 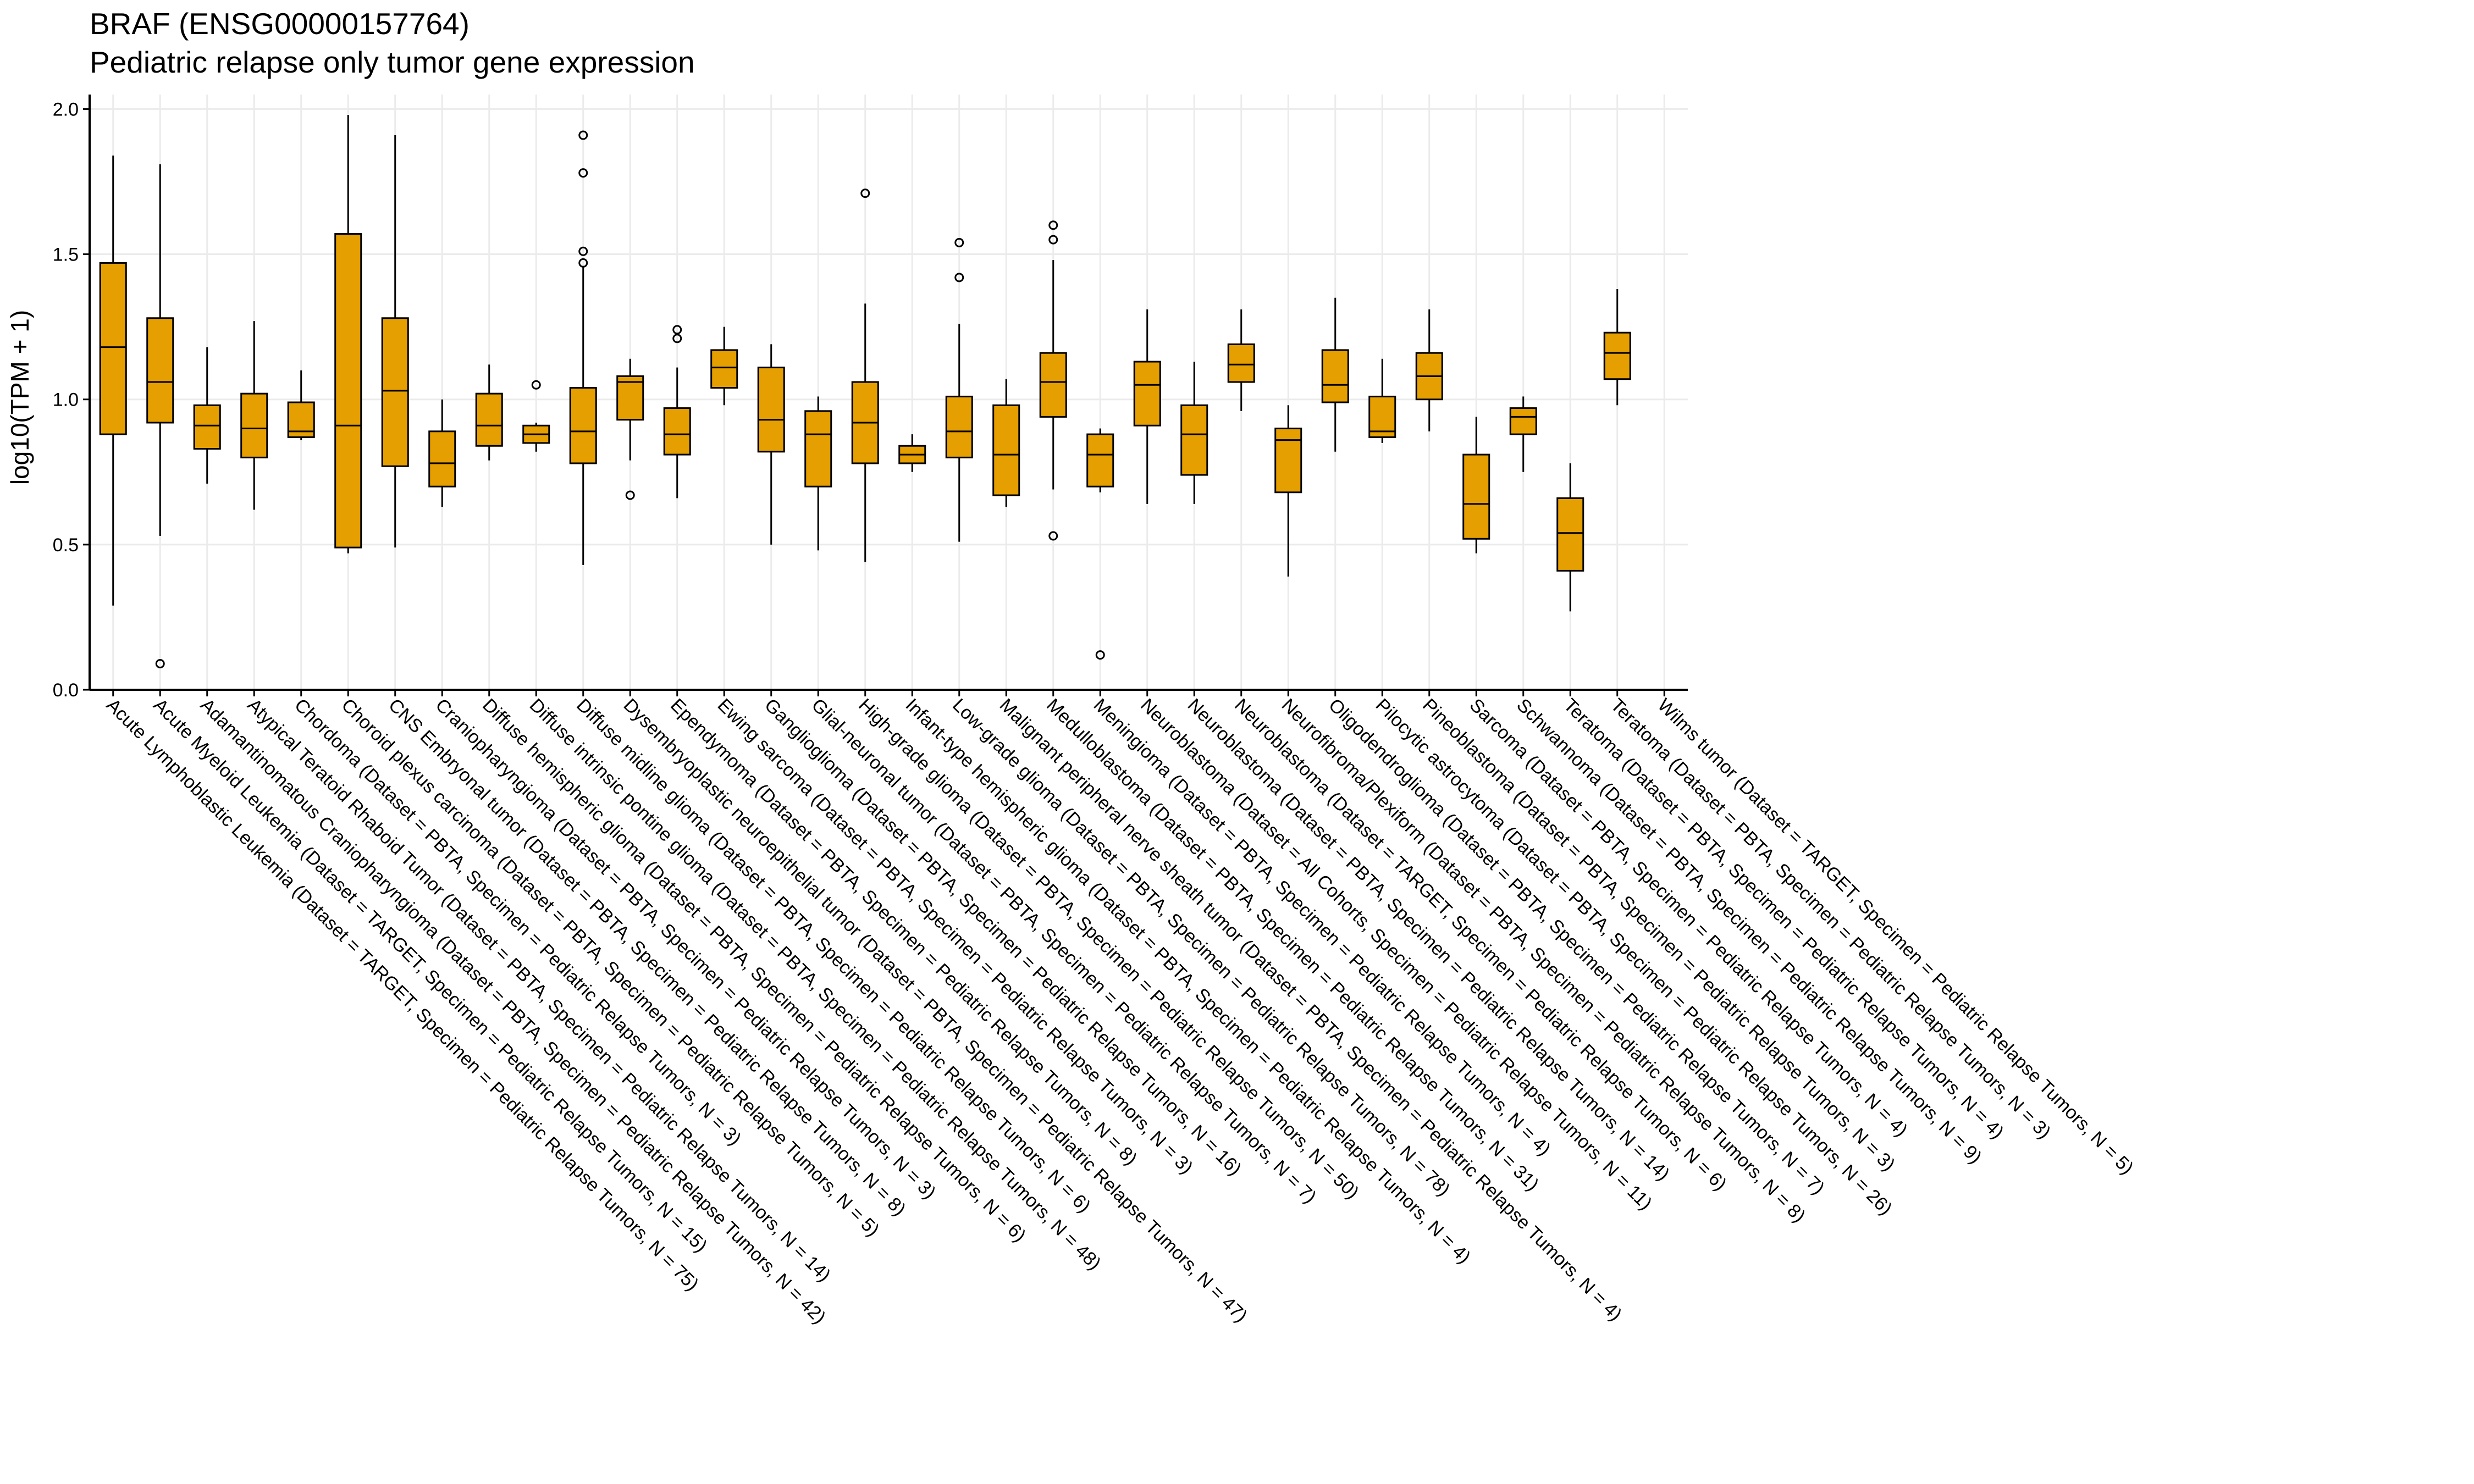 I want to click on y-tick-label: 1.5, so click(x=66, y=255).